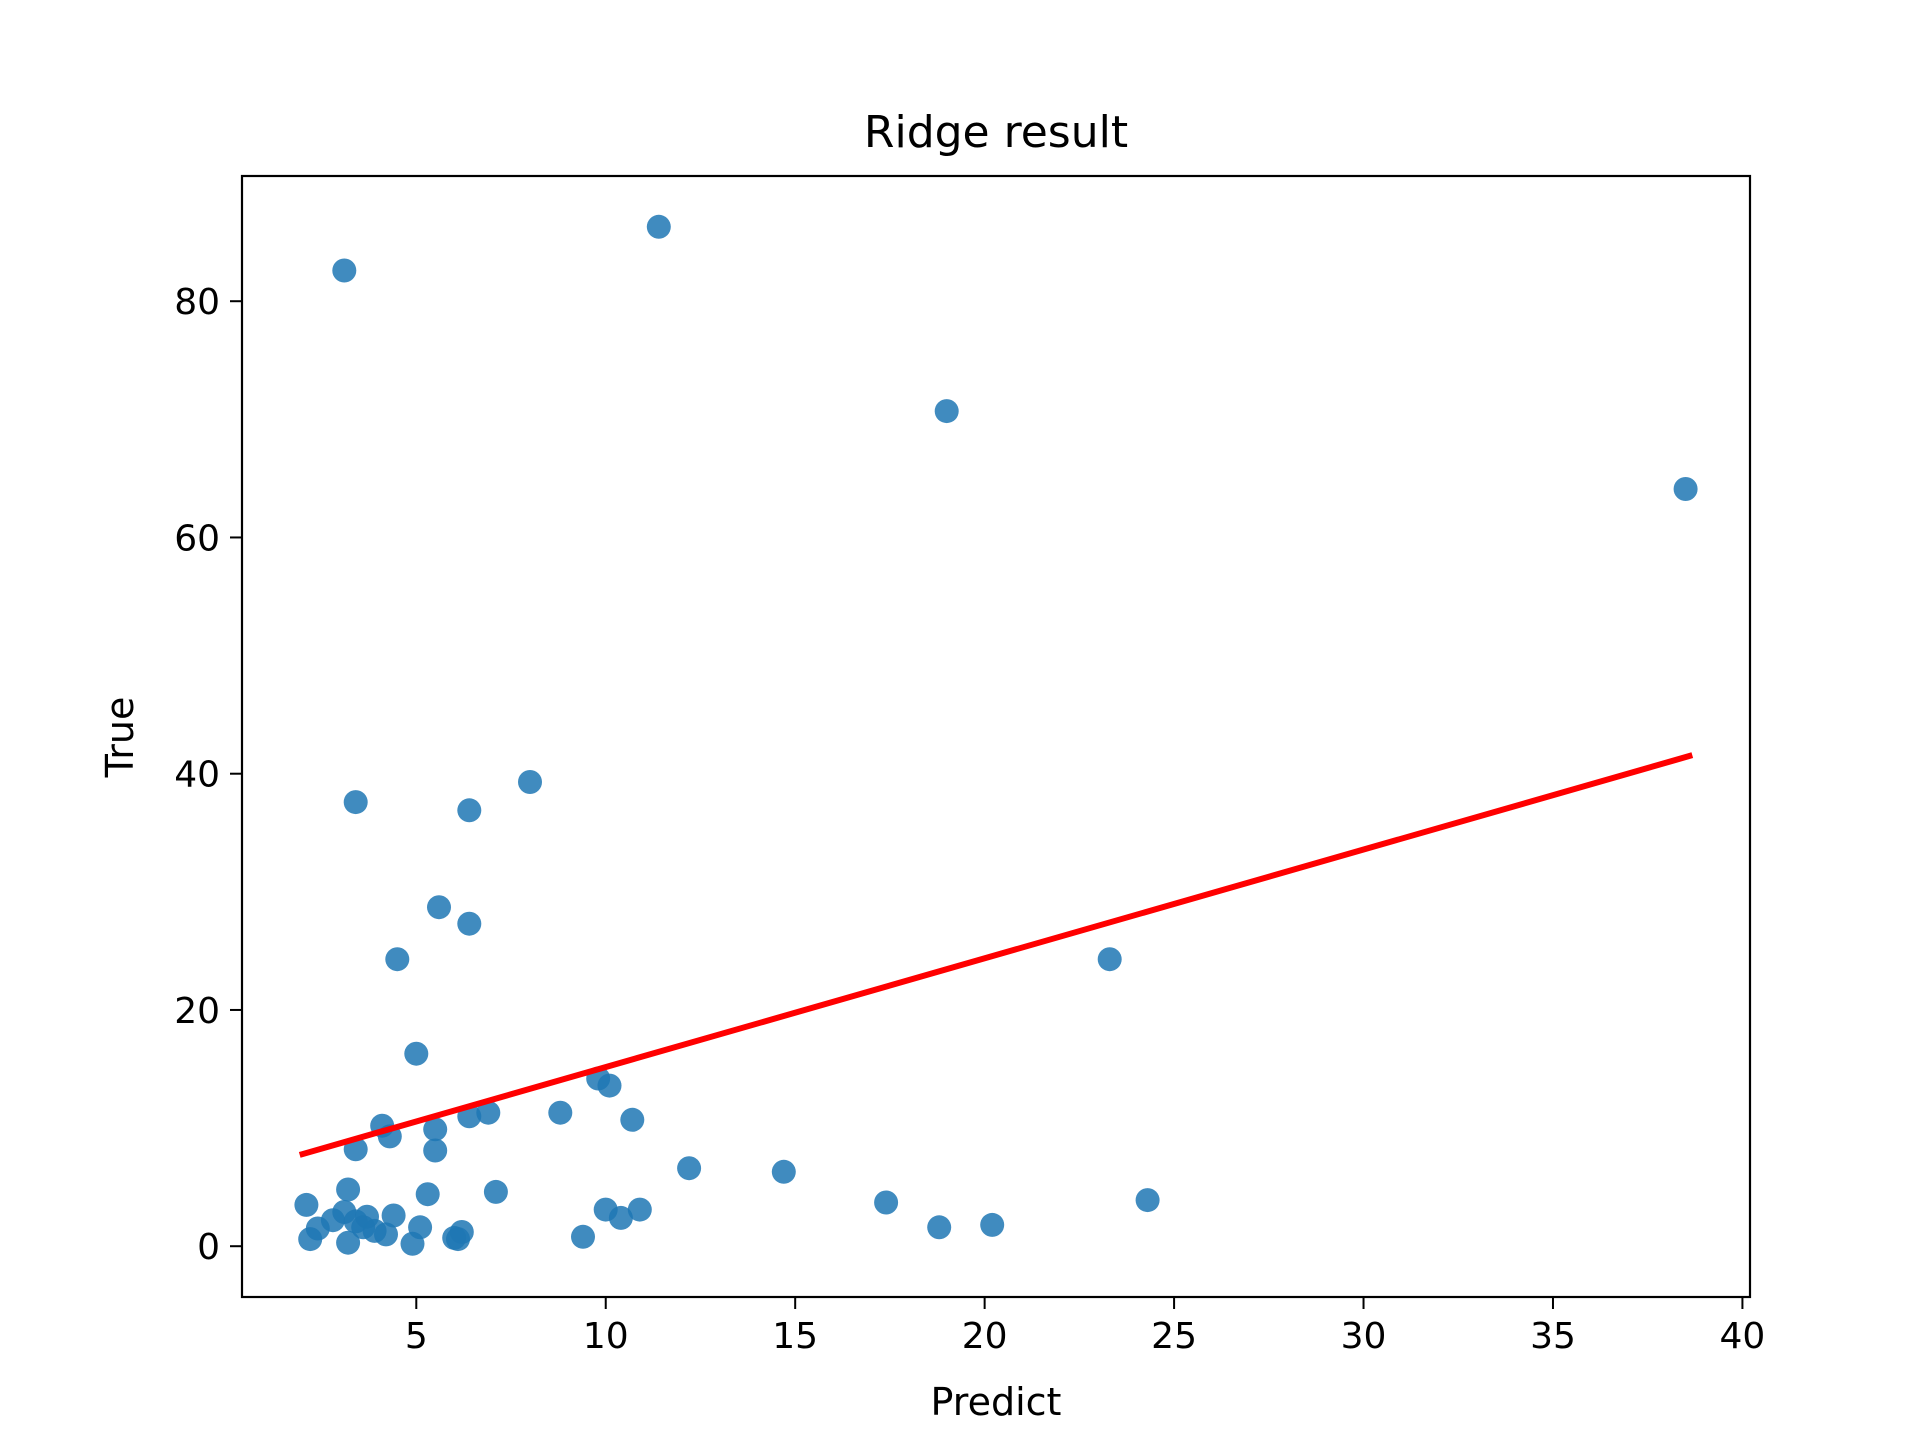 The height and width of the screenshot is (1440, 1920). I want to click on y-tick-label: 20, so click(197, 1011).